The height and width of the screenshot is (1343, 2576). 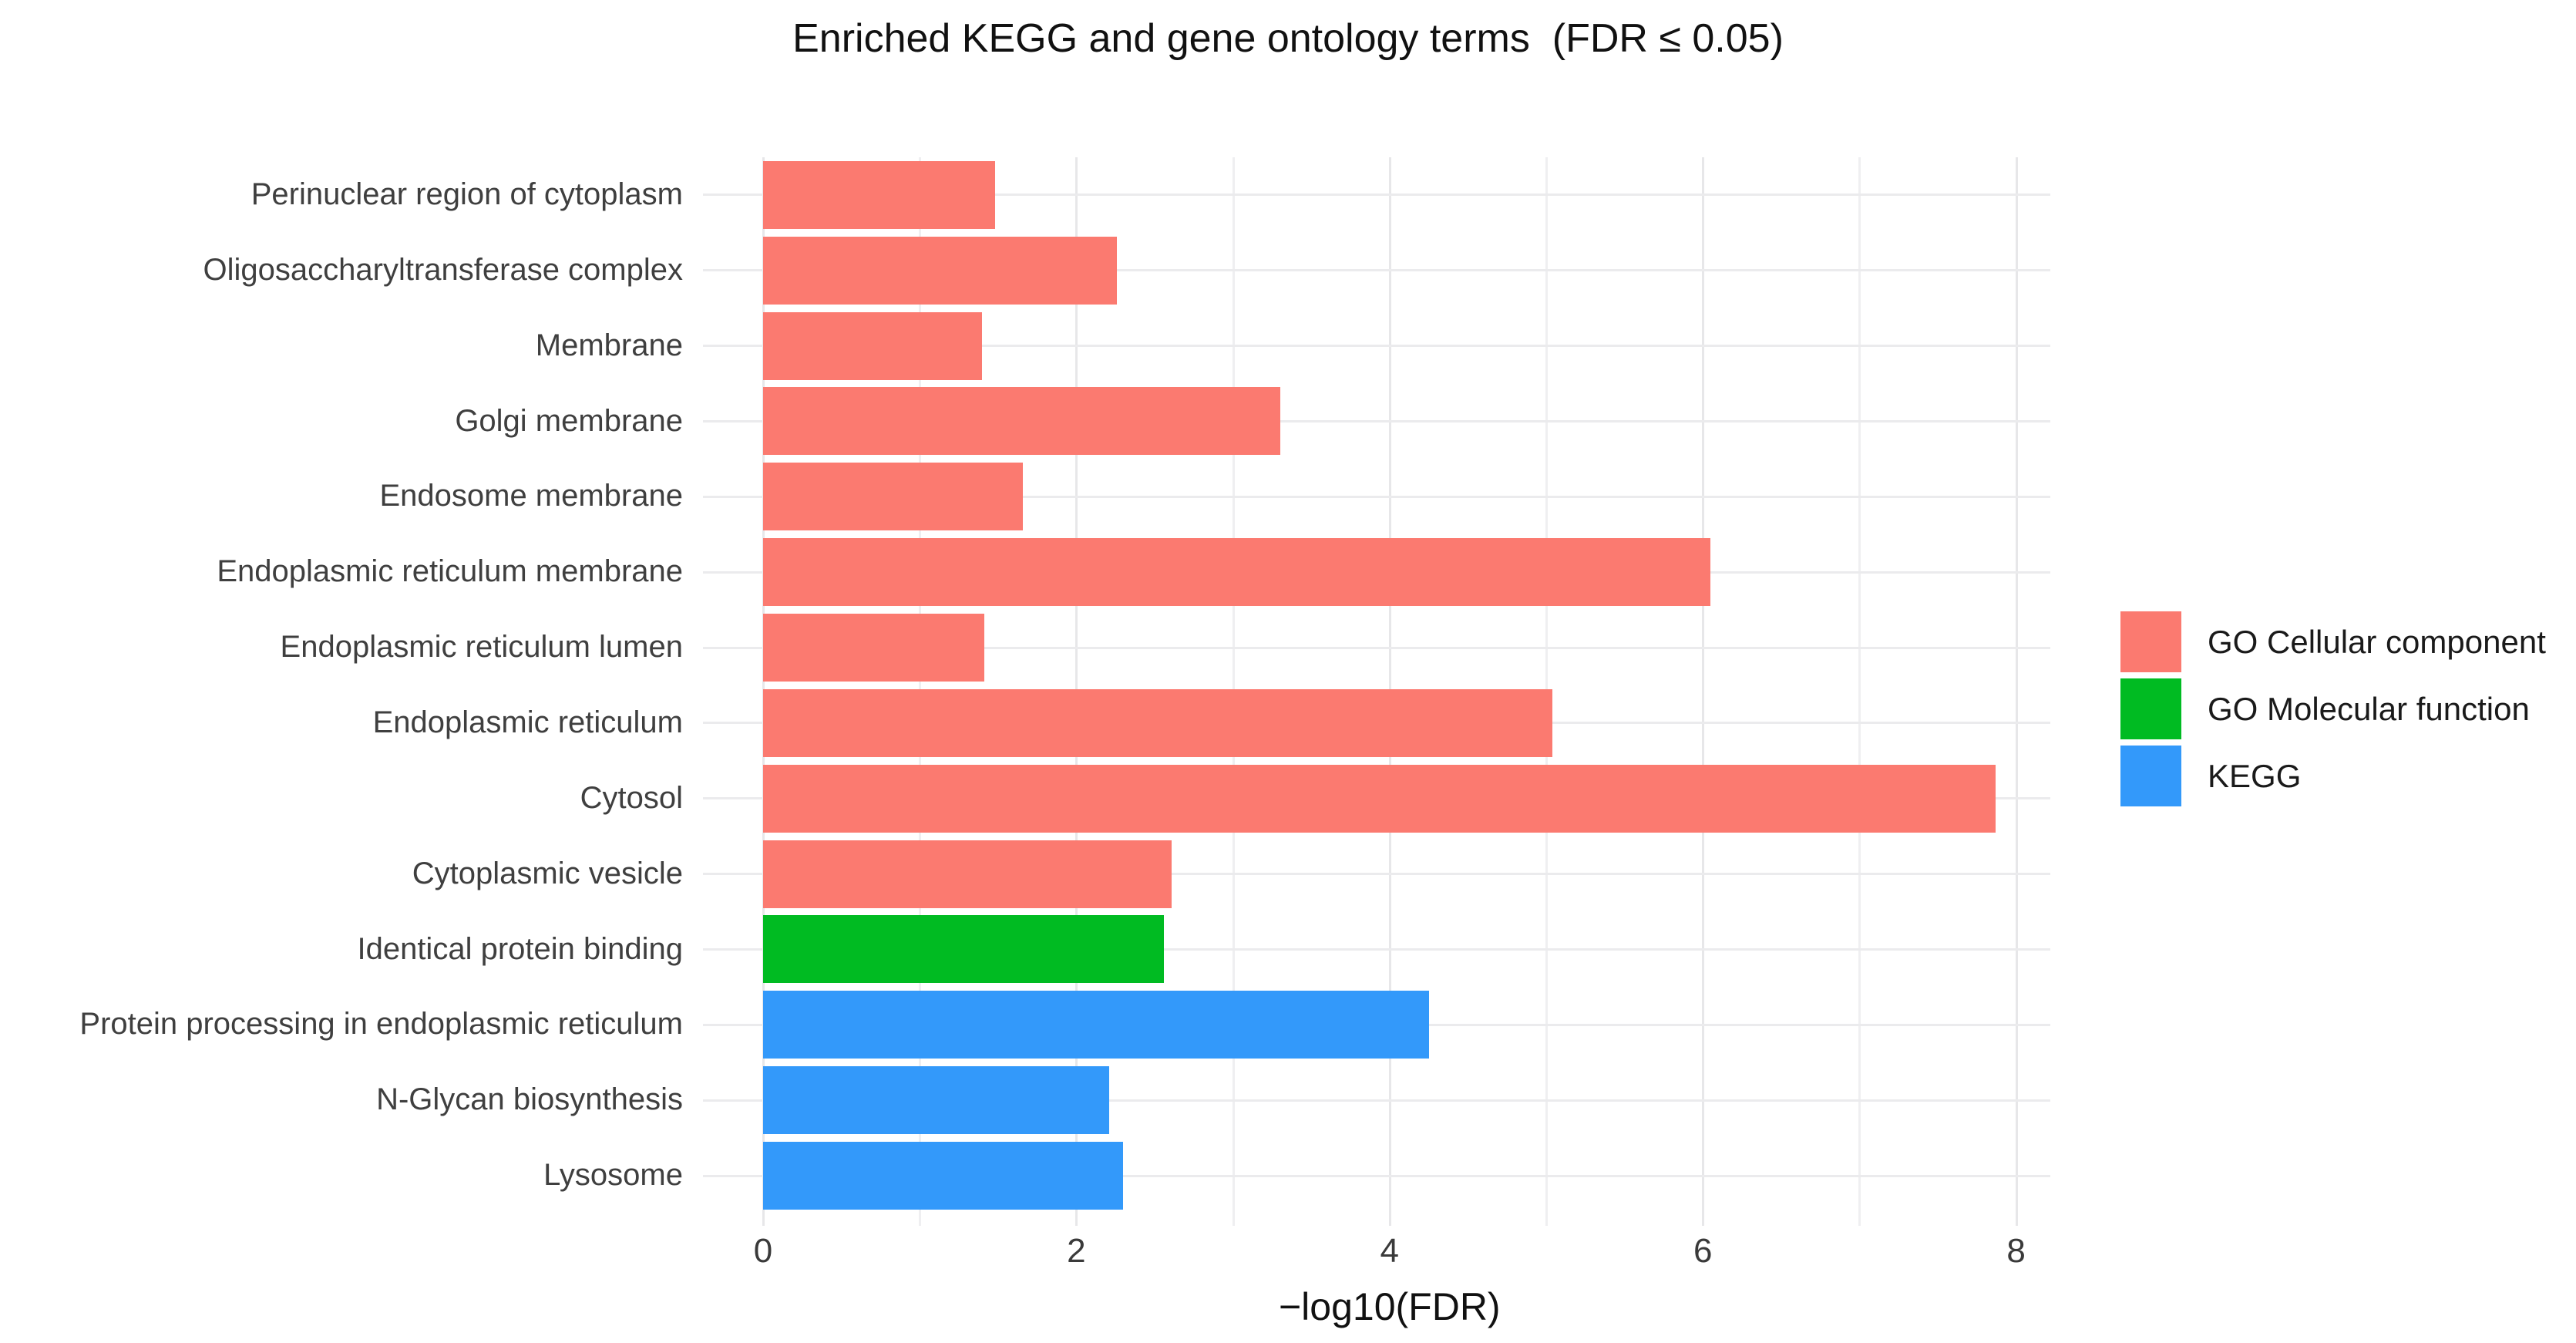 What do you see at coordinates (1390, 1251) in the screenshot?
I see `x-tick-label: 4` at bounding box center [1390, 1251].